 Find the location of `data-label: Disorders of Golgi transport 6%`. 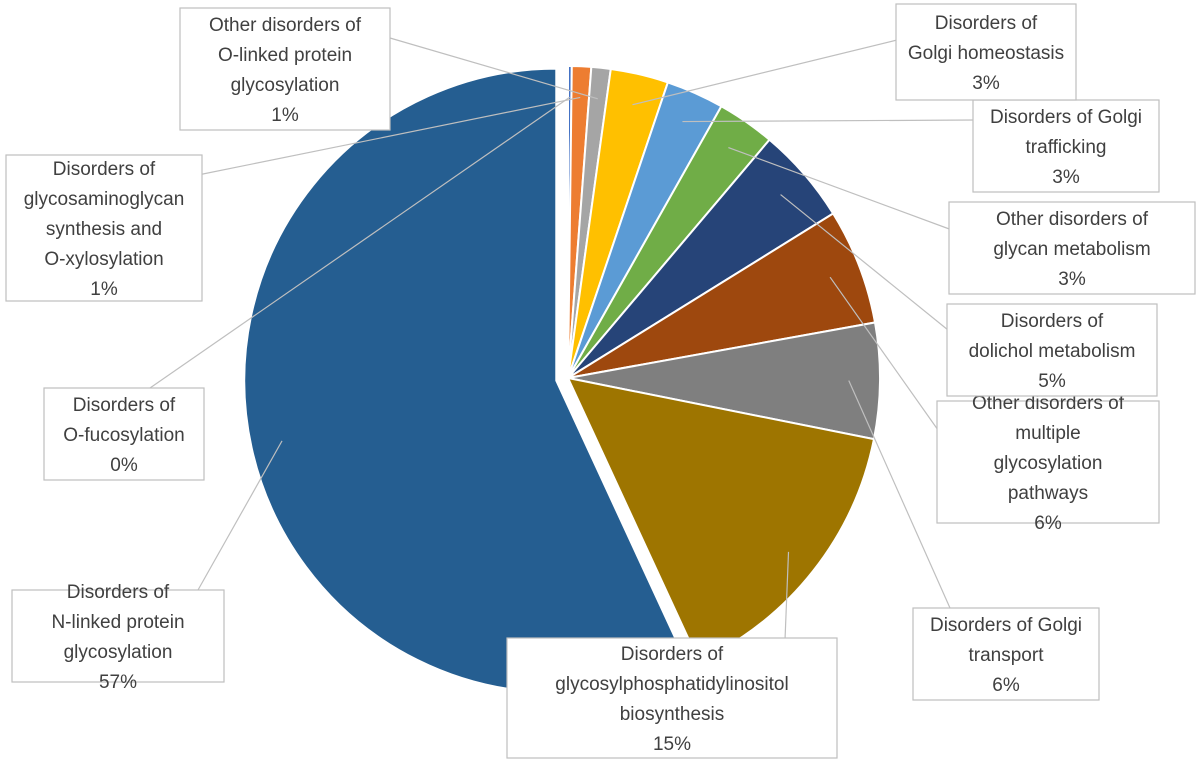

data-label: Disorders of Golgi transport 6% is located at coordinates (1006, 655).